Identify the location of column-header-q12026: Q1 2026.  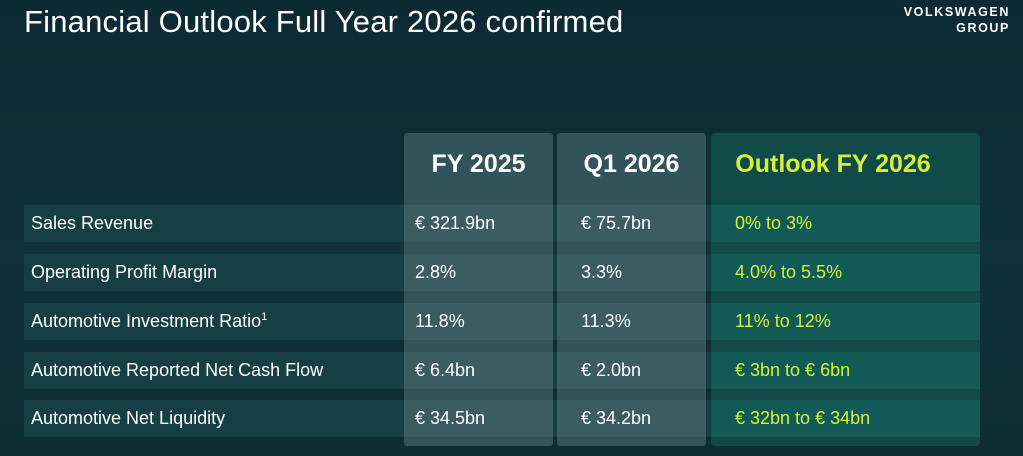
(631, 164).